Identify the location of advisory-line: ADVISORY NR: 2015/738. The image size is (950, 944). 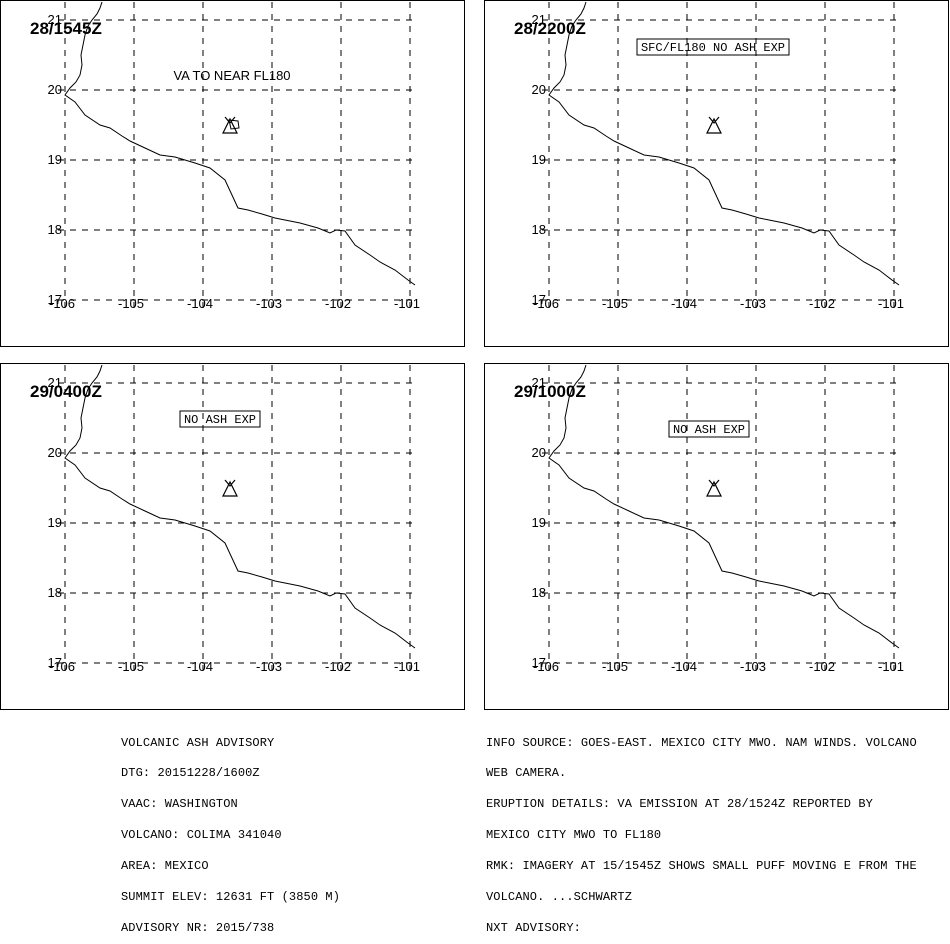
(198, 927).